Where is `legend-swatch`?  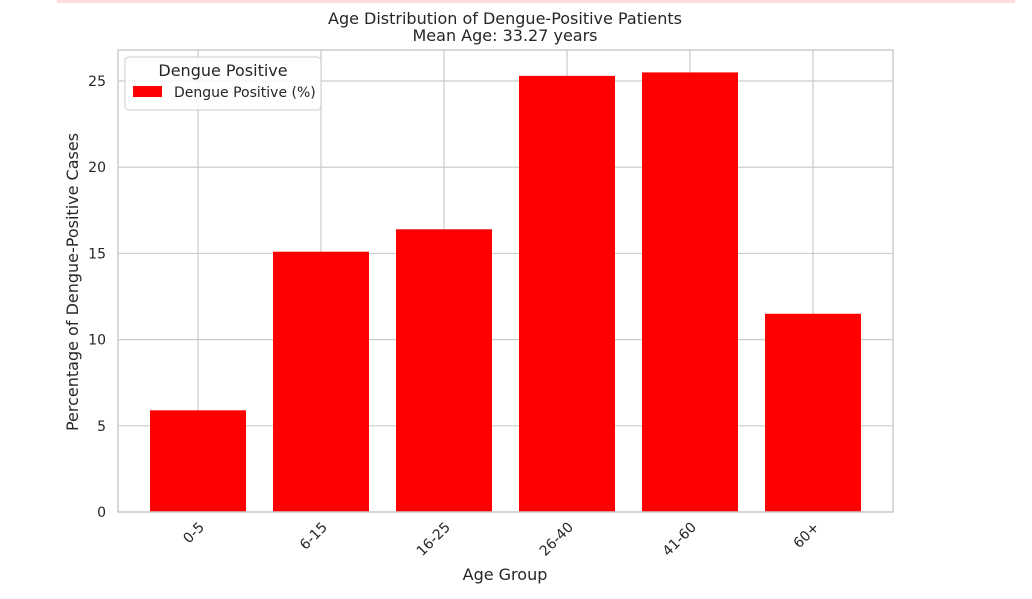 legend-swatch is located at coordinates (147, 91).